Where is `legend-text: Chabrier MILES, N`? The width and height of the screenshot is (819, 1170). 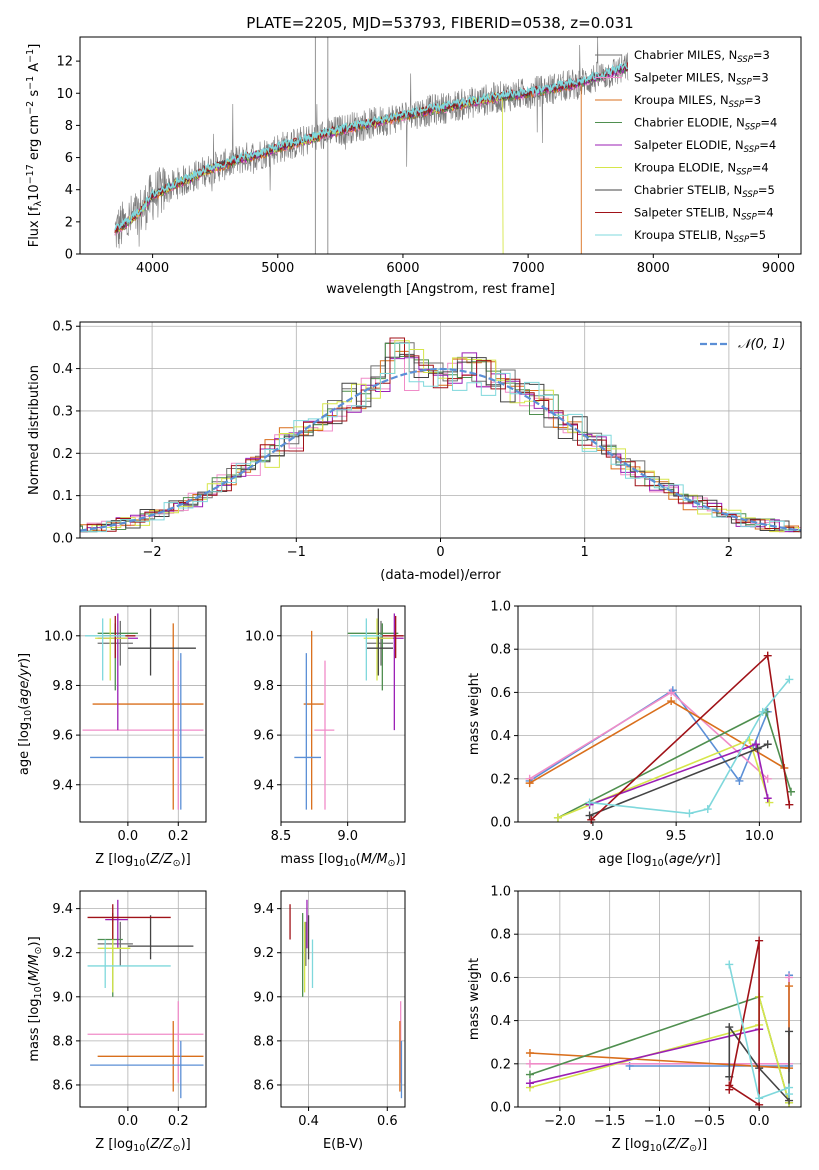 legend-text: Chabrier MILES, N is located at coordinates (685, 55).